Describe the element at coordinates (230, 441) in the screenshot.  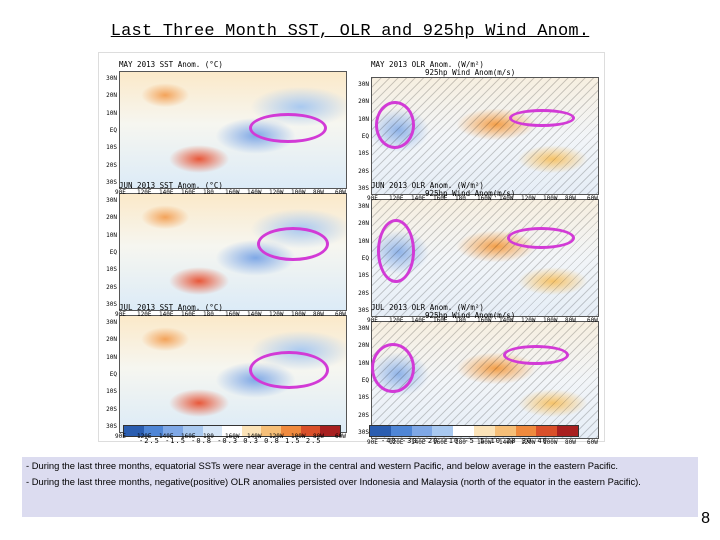
I see `sst-colorbar-ticks: -2.5 -1.5 -0.8 -0.3 0.3 0.8 1.5 2.5` at that location.